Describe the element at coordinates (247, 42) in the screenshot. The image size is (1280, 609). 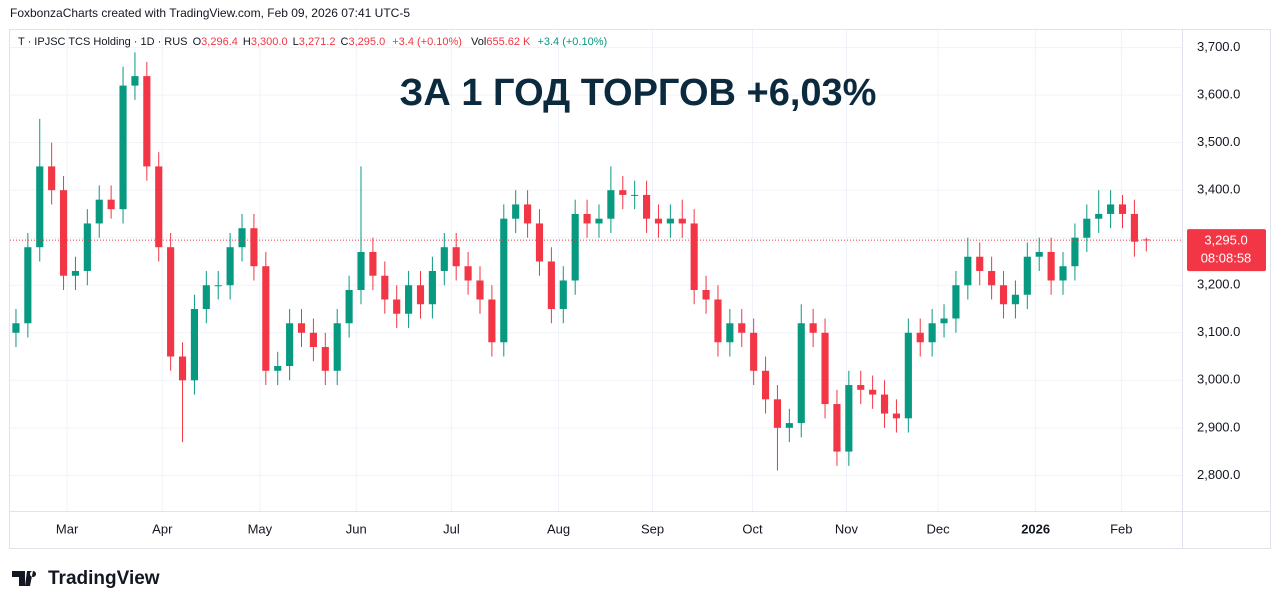
I see `legend-h-label: H` at that location.